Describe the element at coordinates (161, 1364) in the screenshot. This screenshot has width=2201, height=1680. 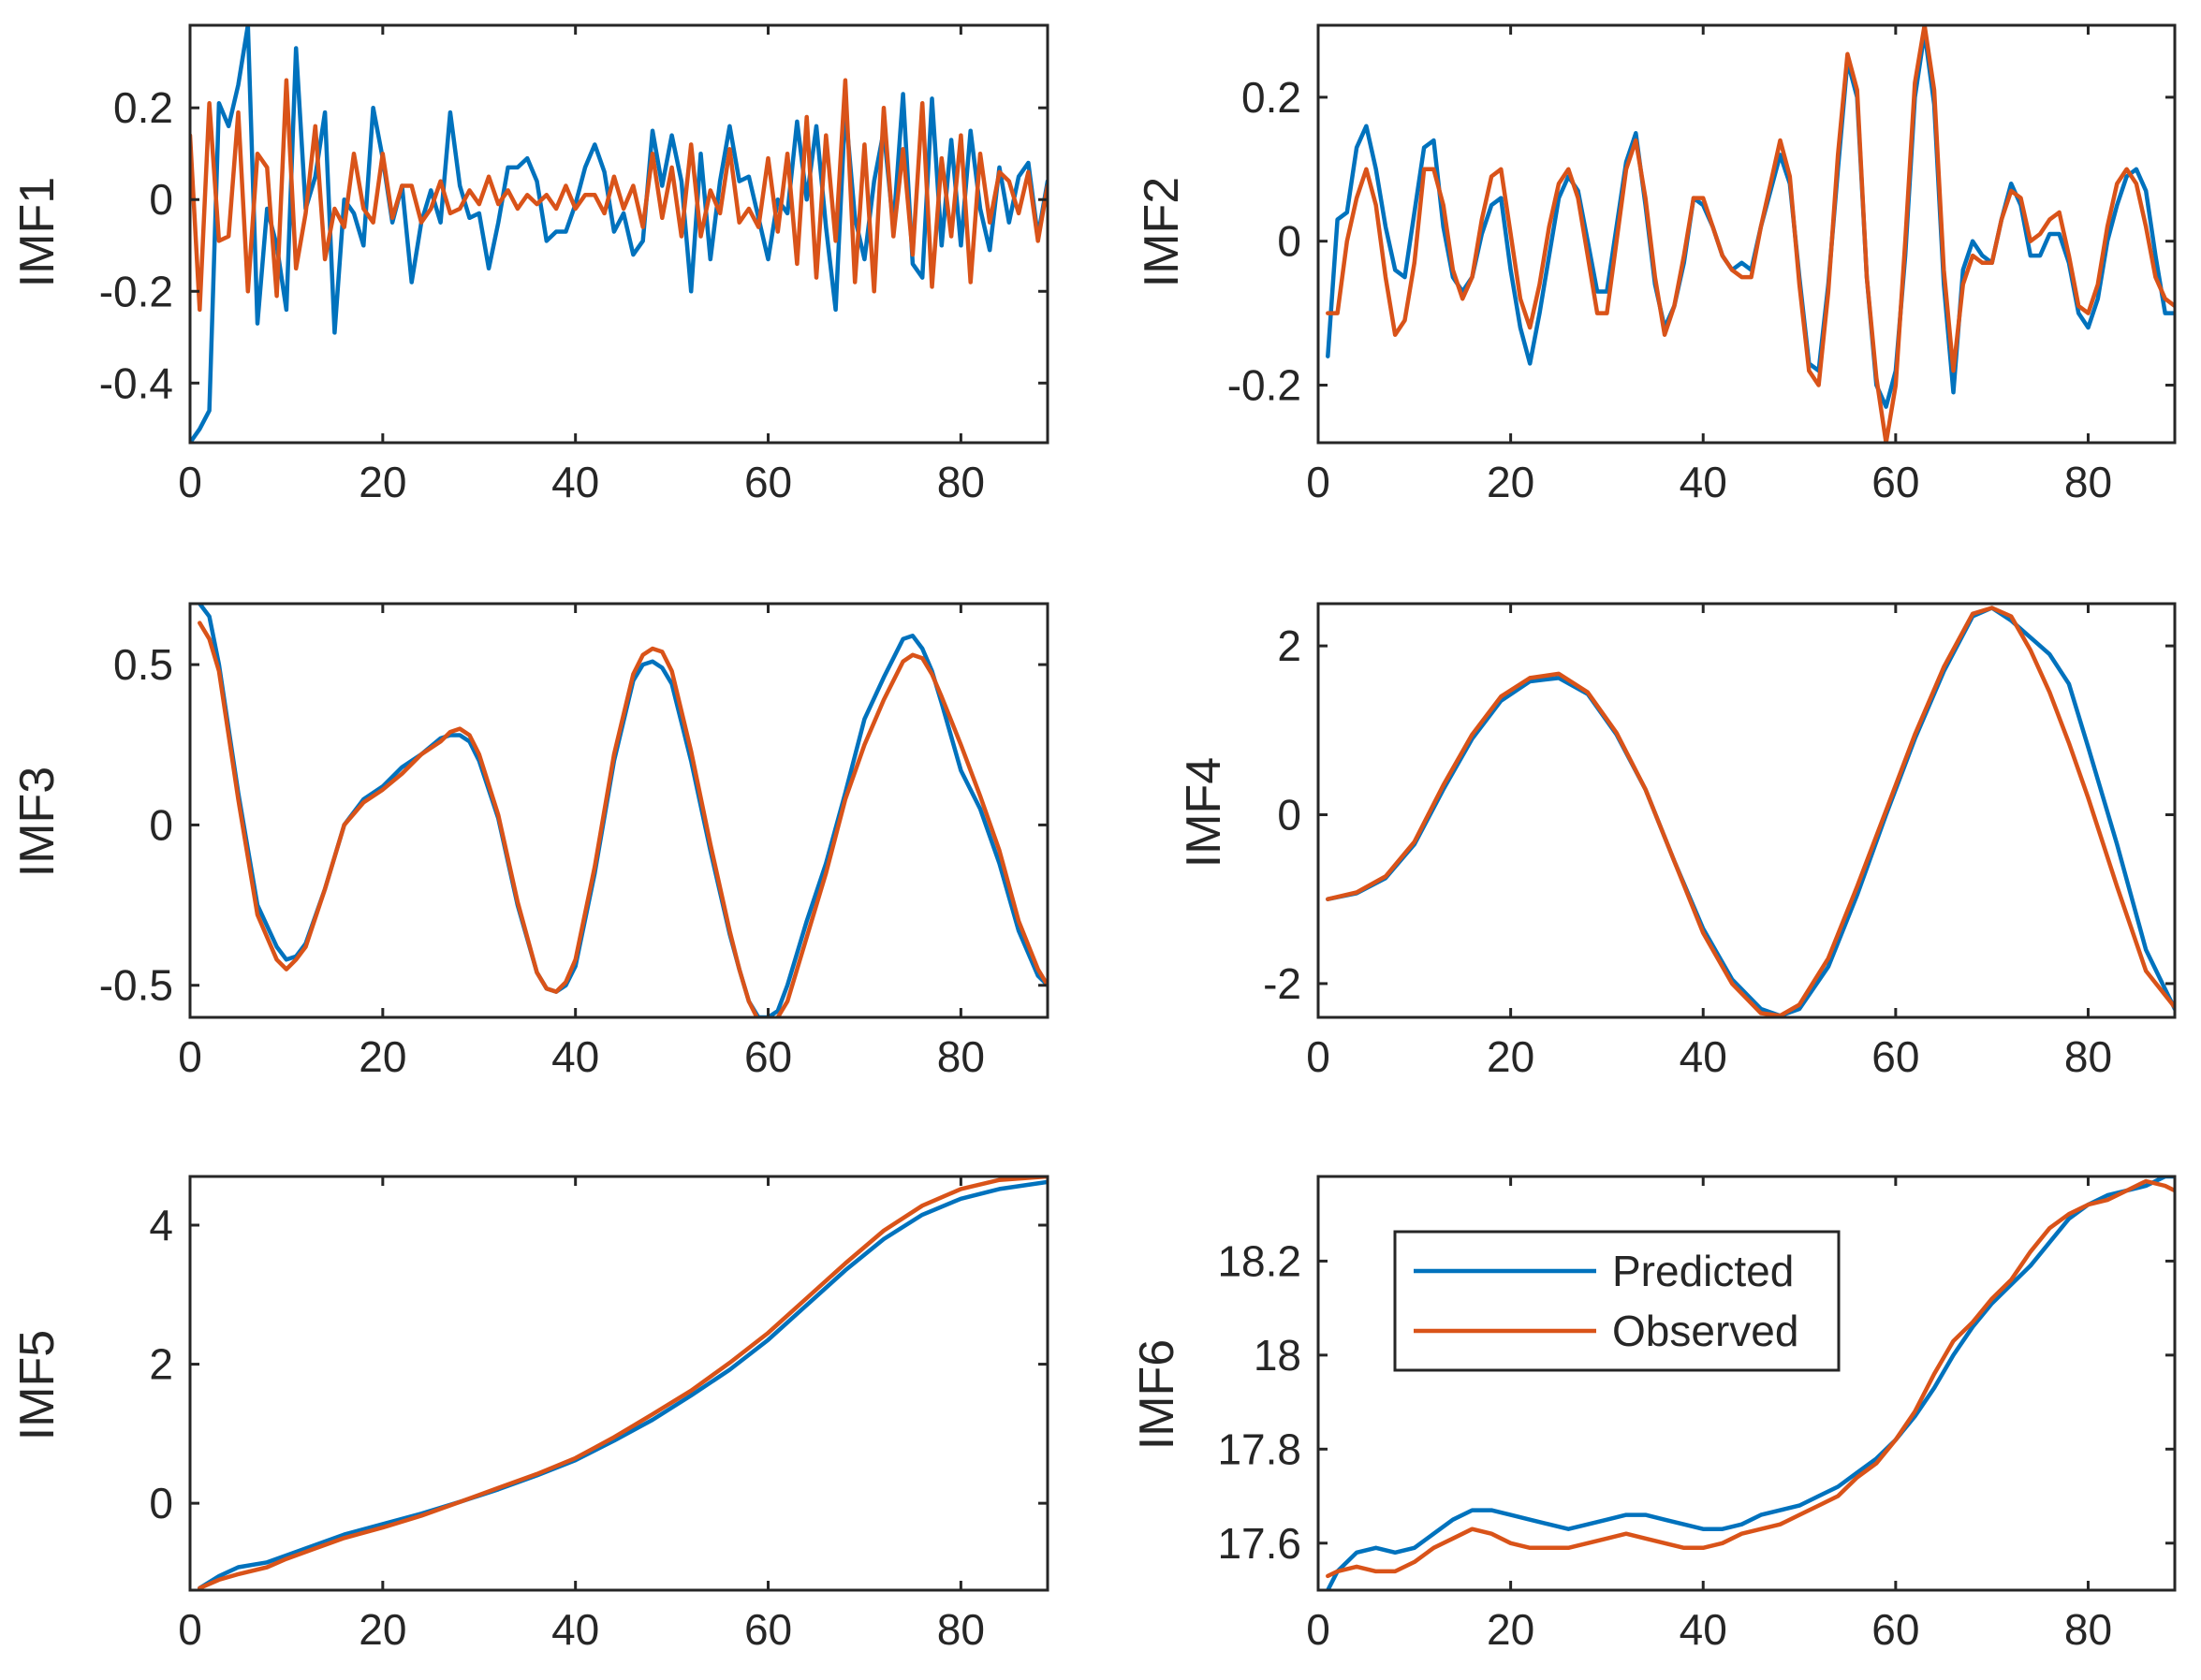
I see `imf5-y-tick-label: 2` at that location.